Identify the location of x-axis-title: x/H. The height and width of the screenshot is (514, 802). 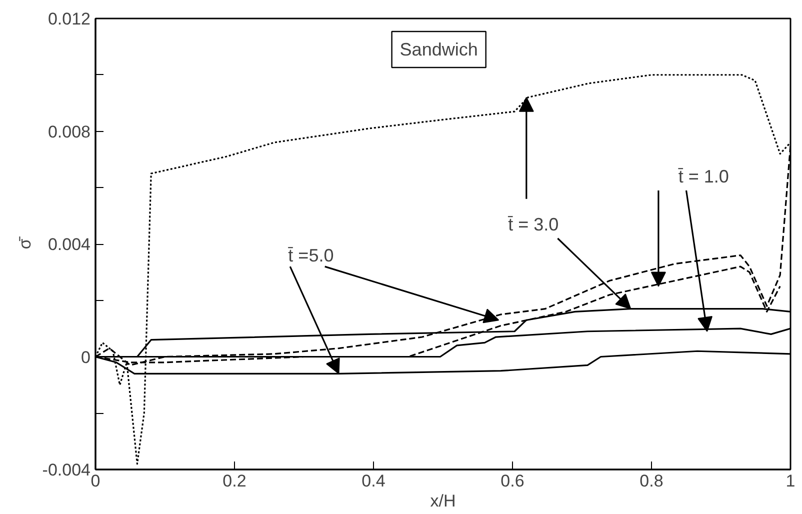
(443, 501).